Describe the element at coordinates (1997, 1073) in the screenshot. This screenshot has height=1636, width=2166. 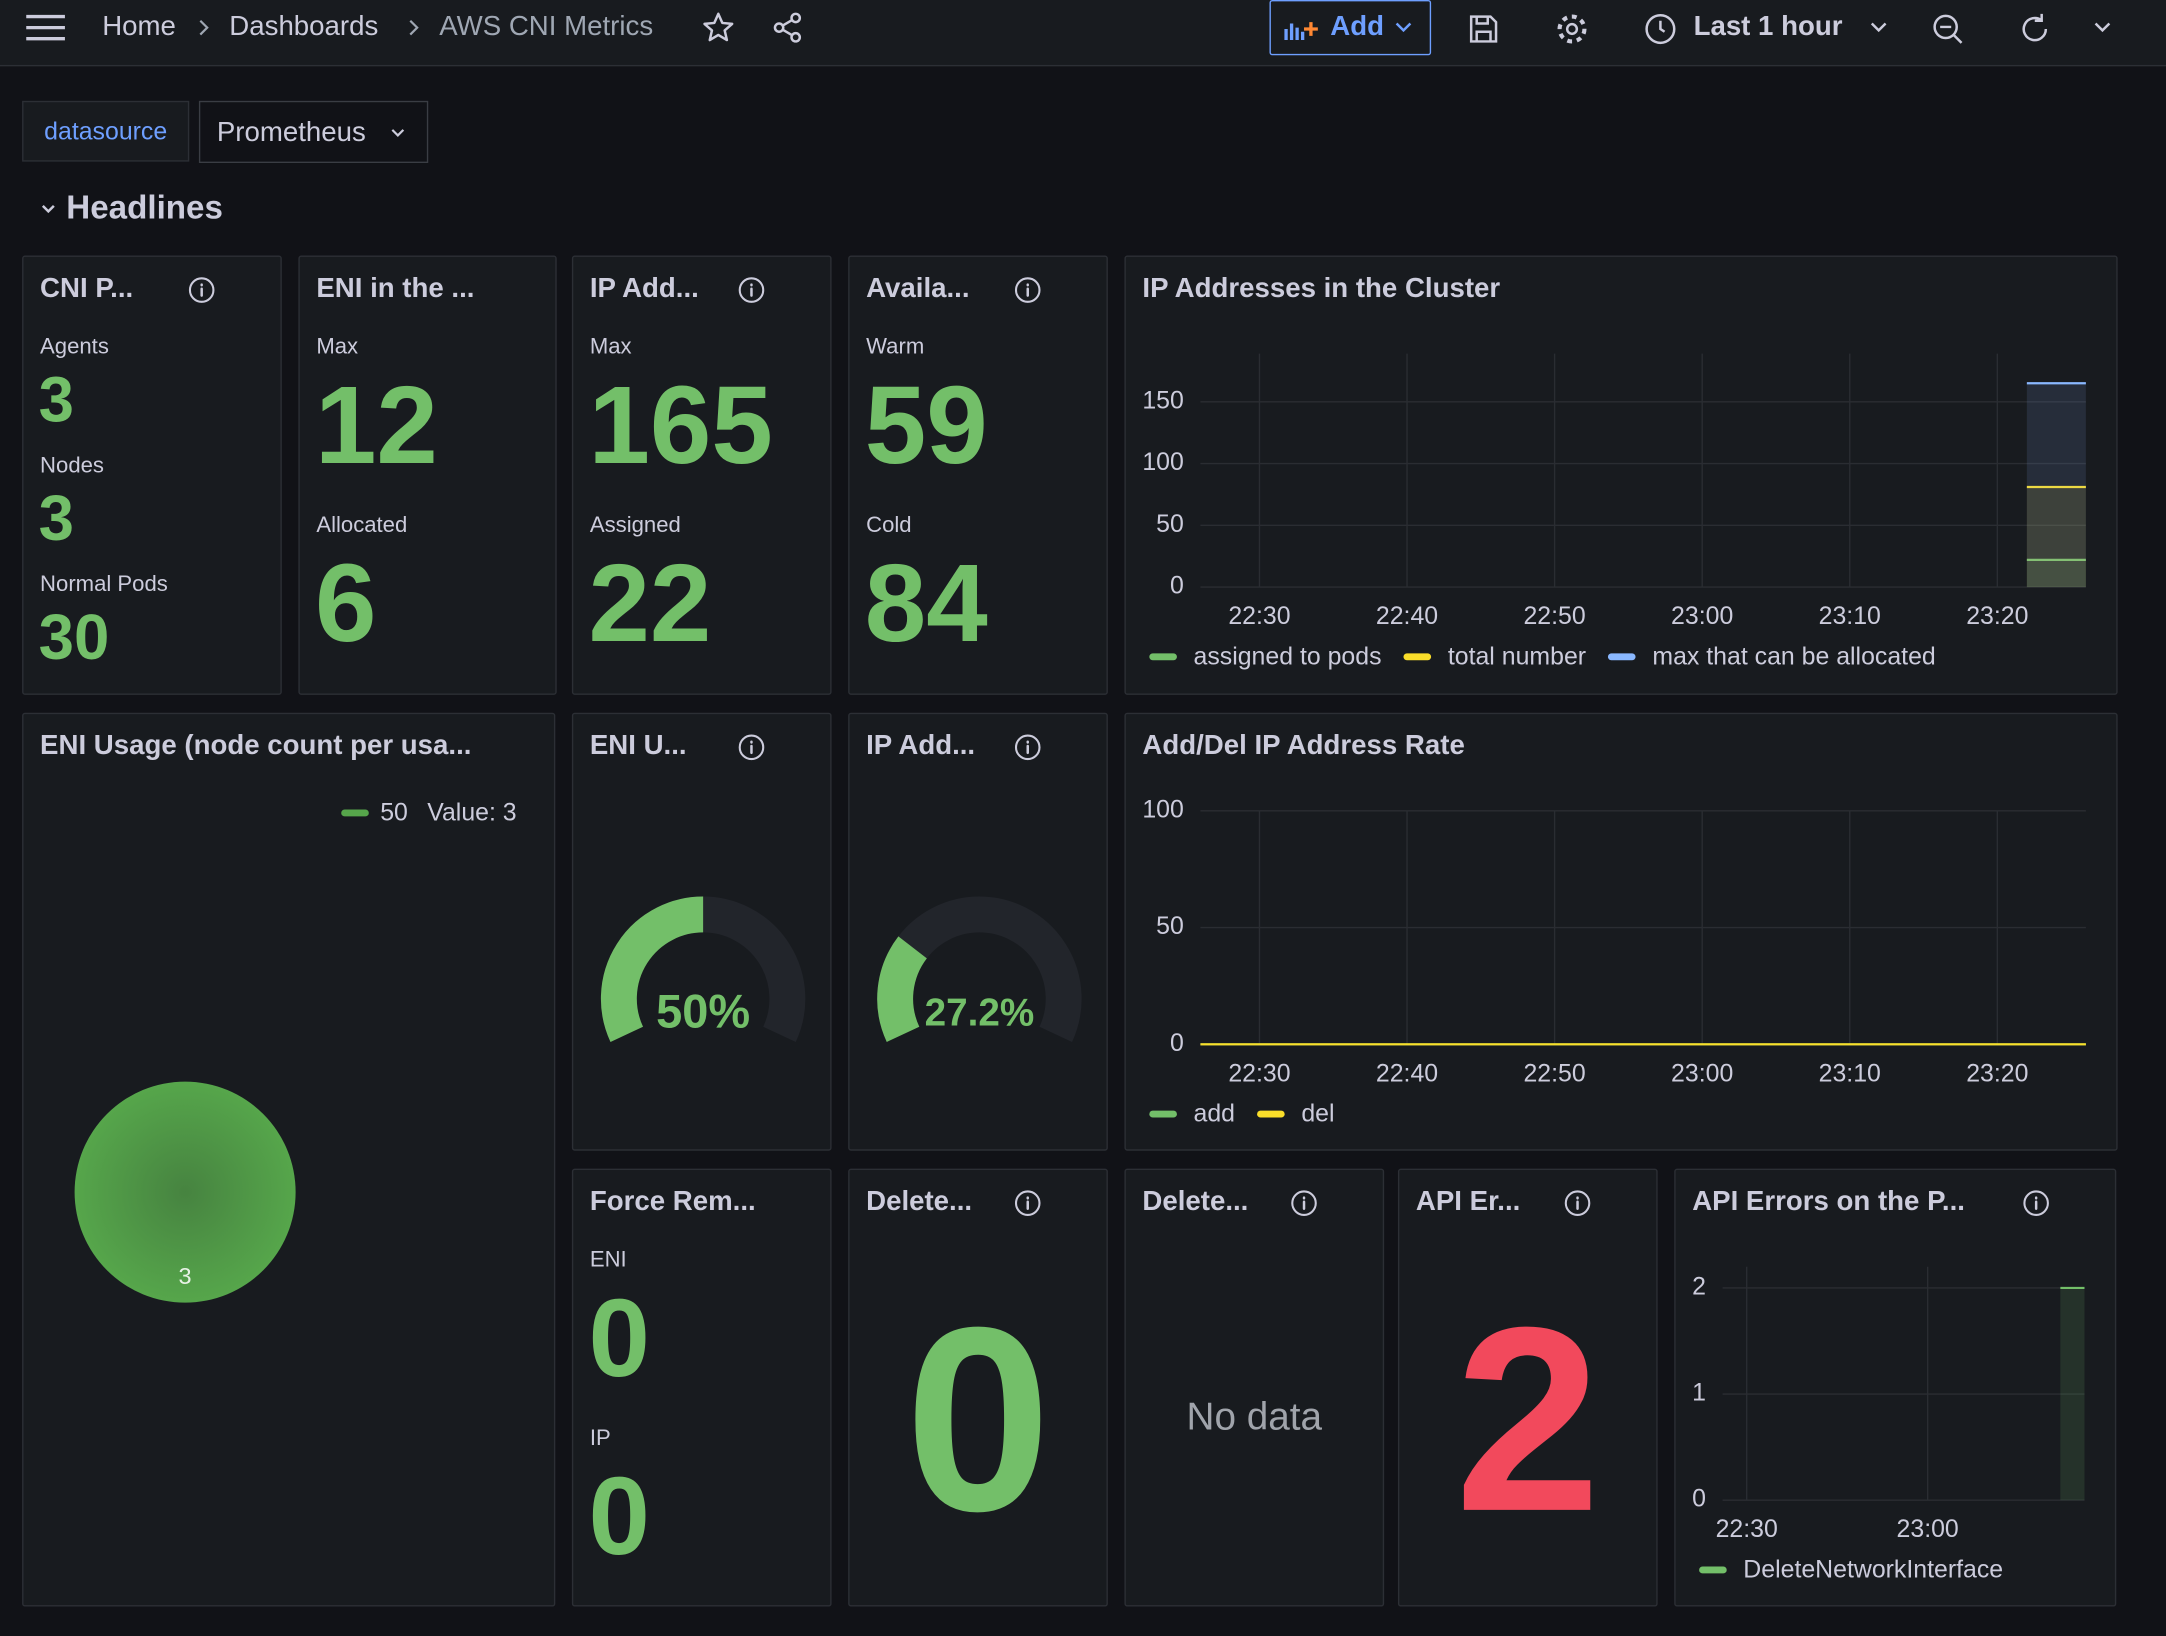
I see `x-tick-label: 23:20` at that location.